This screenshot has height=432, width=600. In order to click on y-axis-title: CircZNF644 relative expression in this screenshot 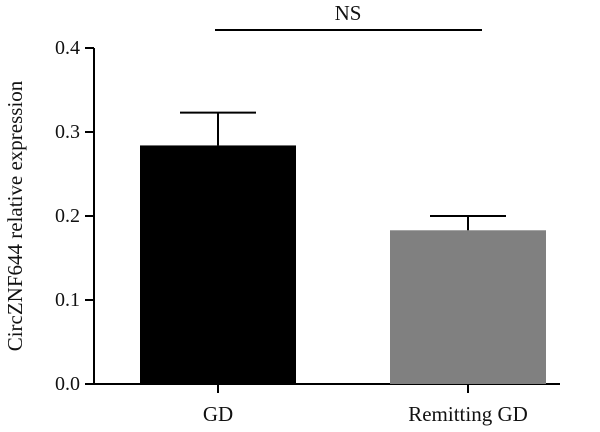, I will do `click(15, 215)`.